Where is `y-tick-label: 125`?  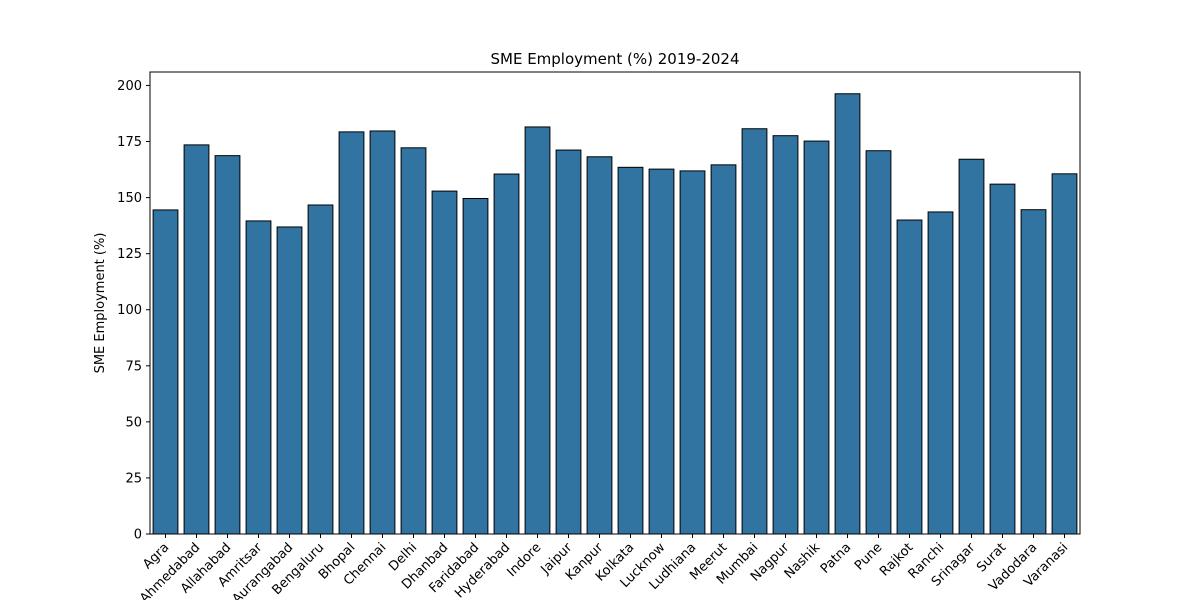
y-tick-label: 125 is located at coordinates (129, 254).